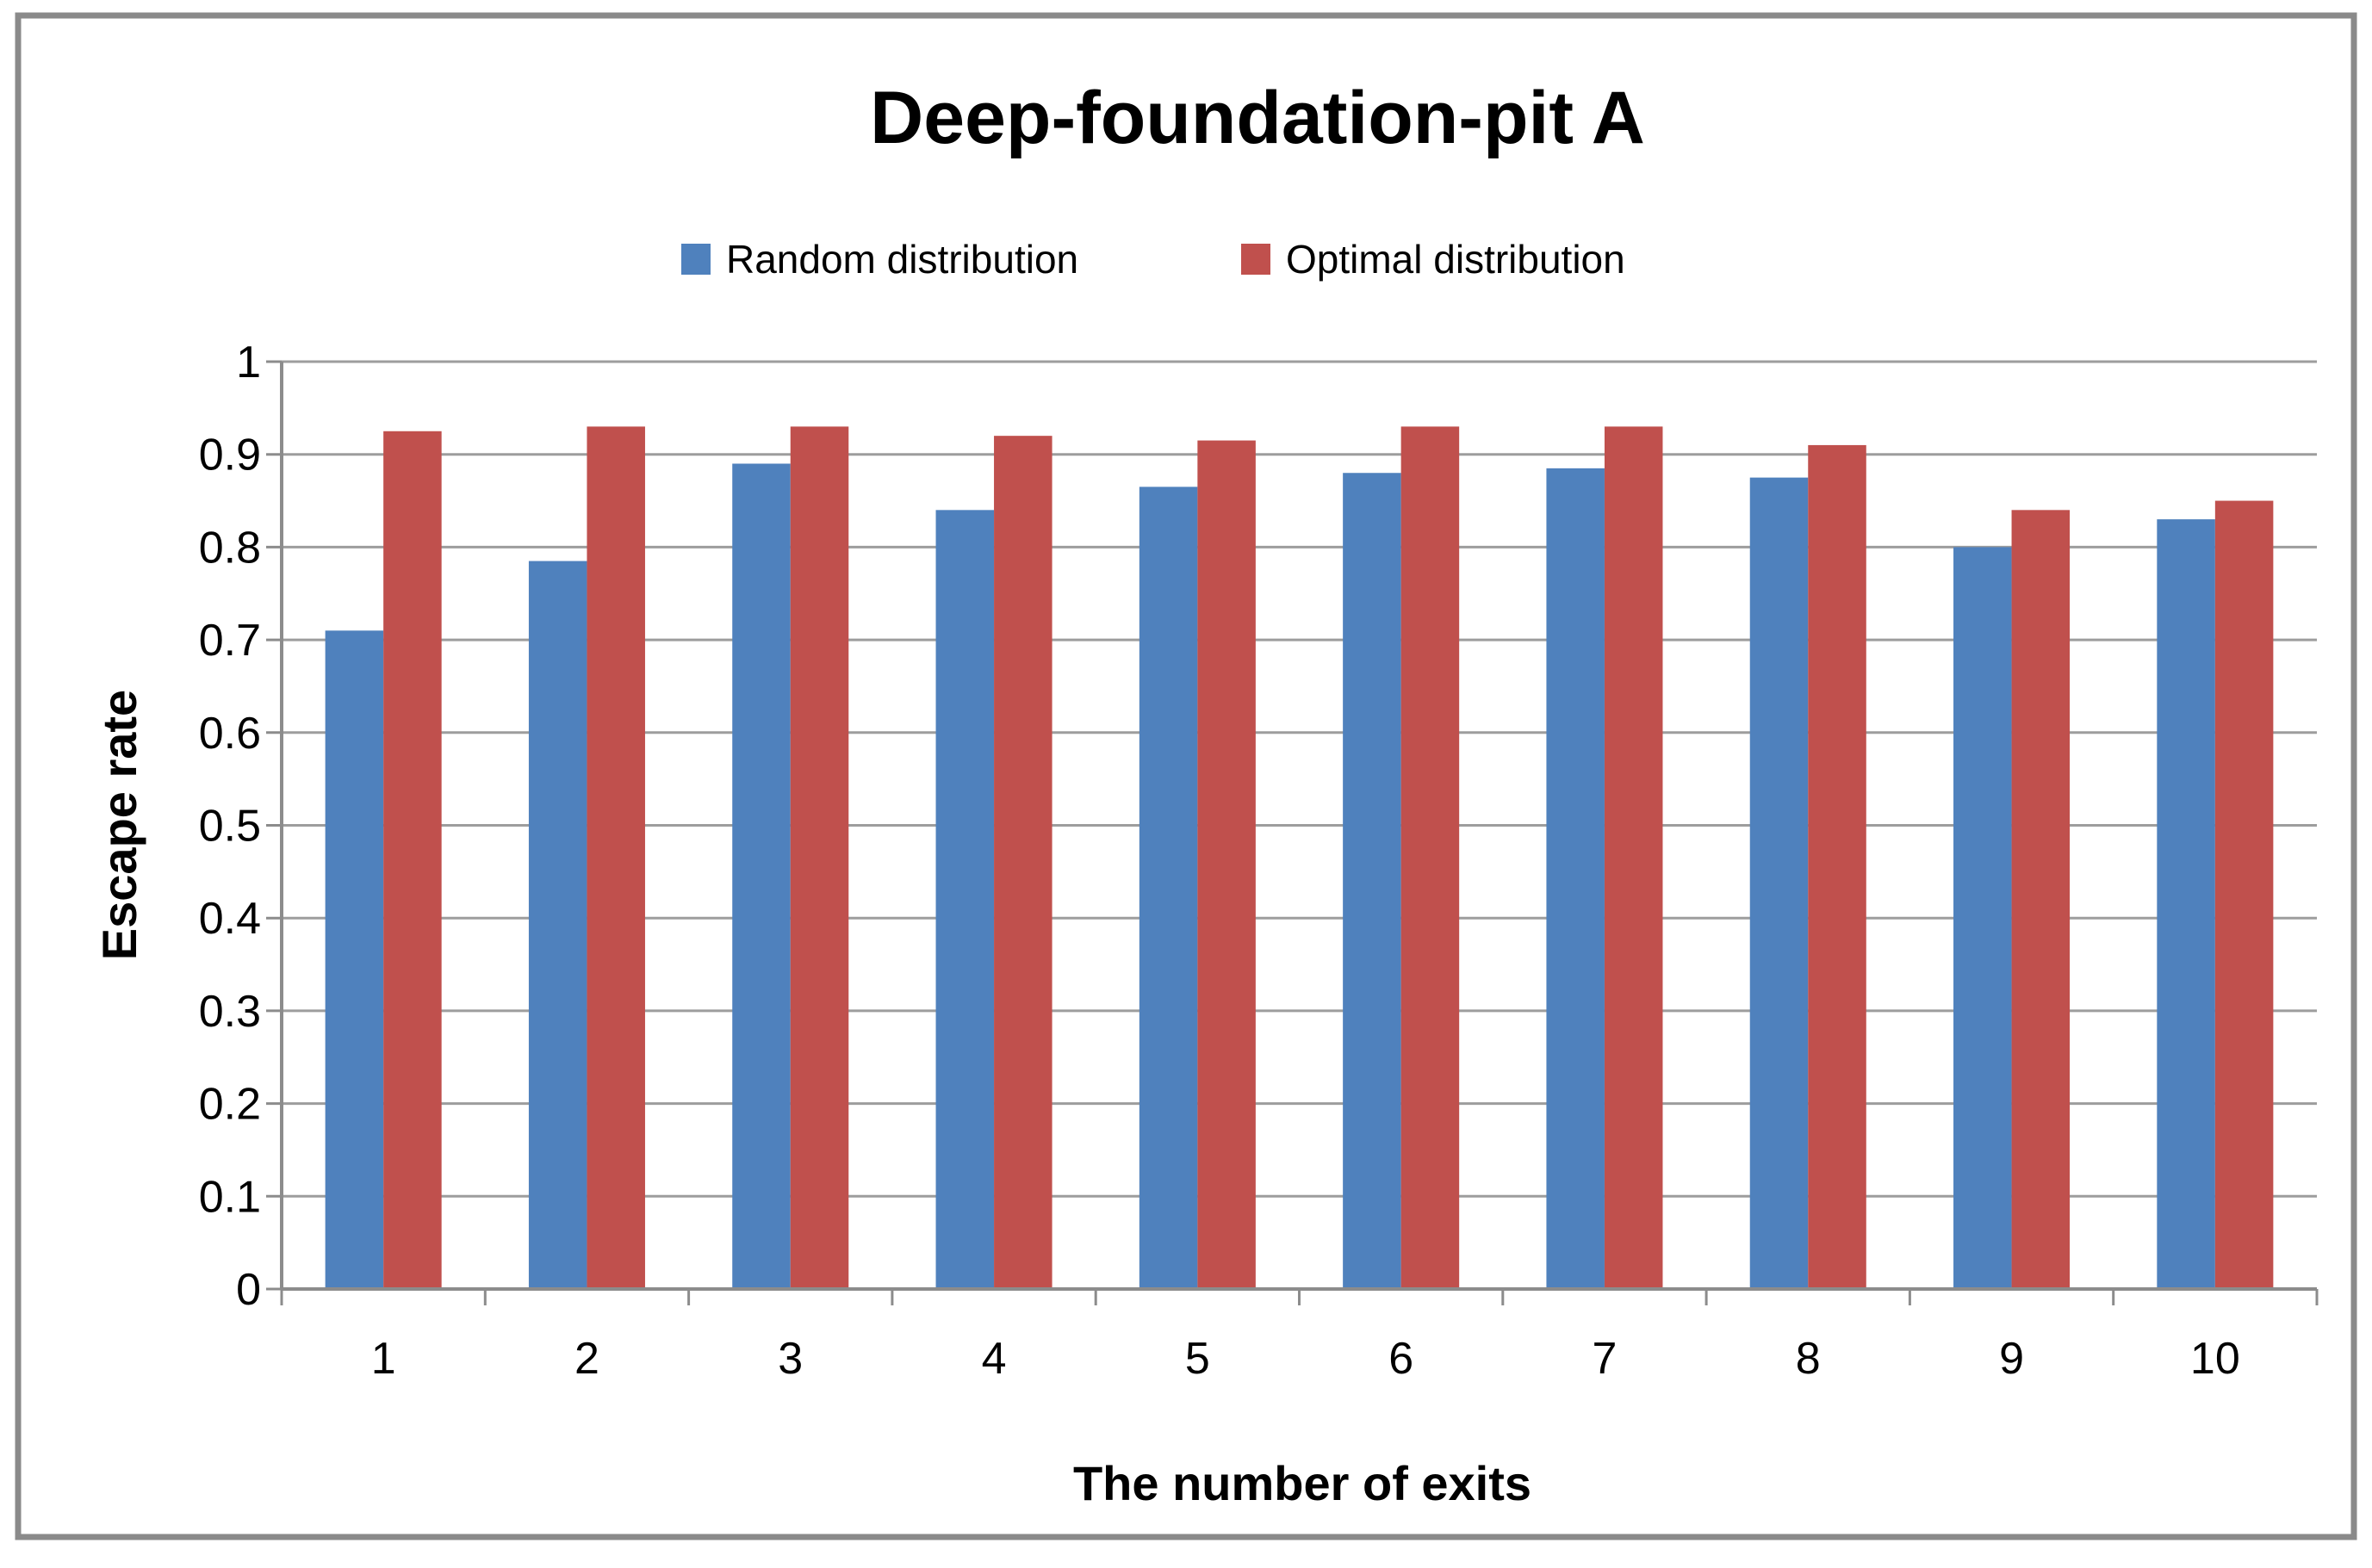 The width and height of the screenshot is (2372, 1568). Describe the element at coordinates (1808, 1359) in the screenshot. I see `x-tick-label: 8` at that location.